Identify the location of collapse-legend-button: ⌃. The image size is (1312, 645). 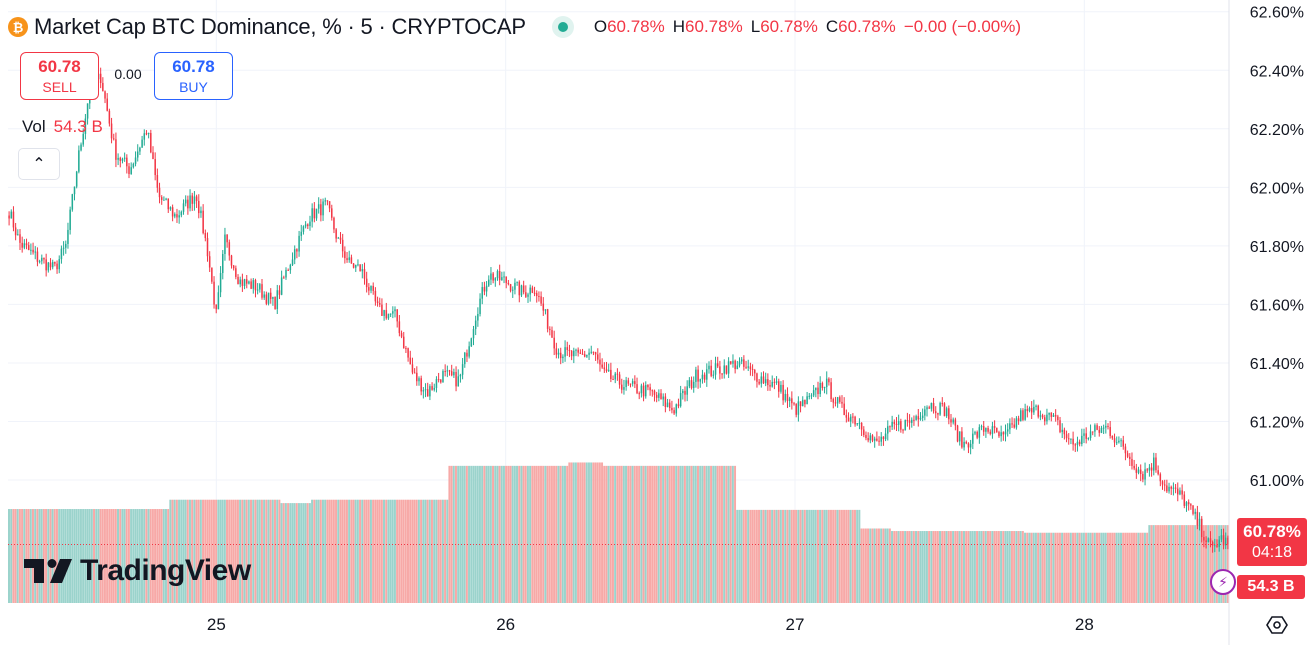
(39, 164).